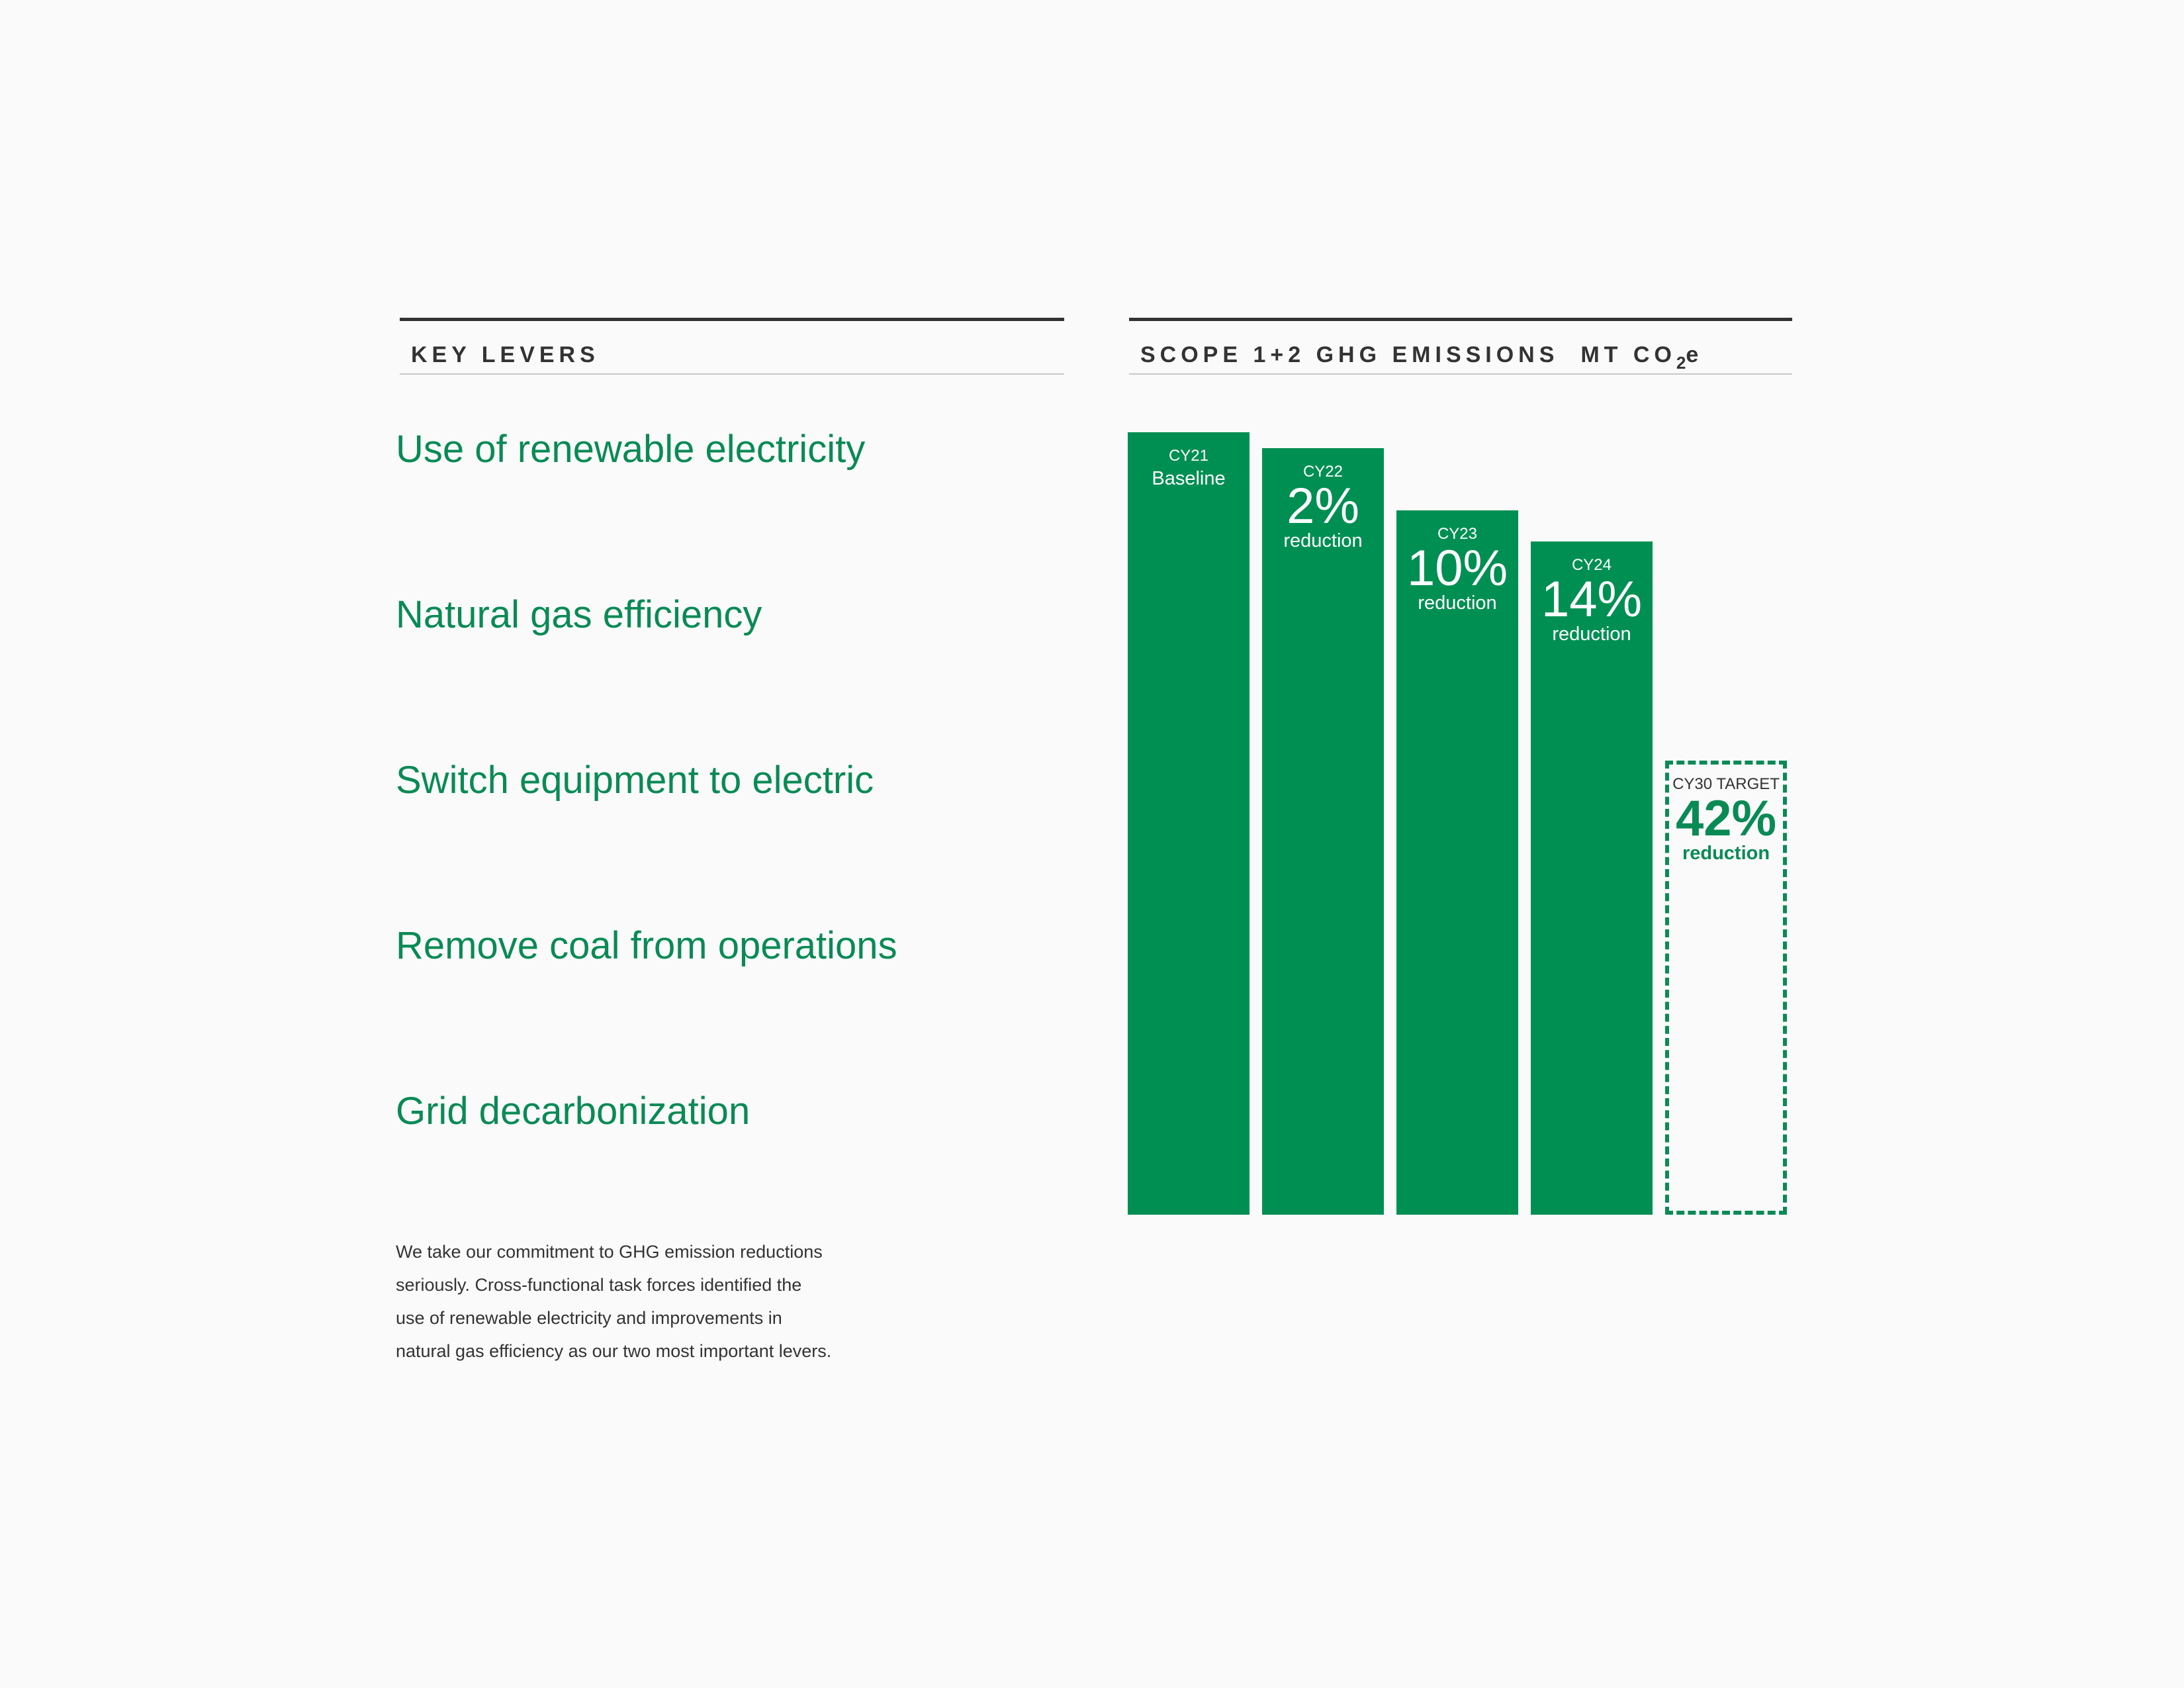 The image size is (2184, 1688). What do you see at coordinates (1457, 568) in the screenshot?
I see `bar-percent-label: 10%` at bounding box center [1457, 568].